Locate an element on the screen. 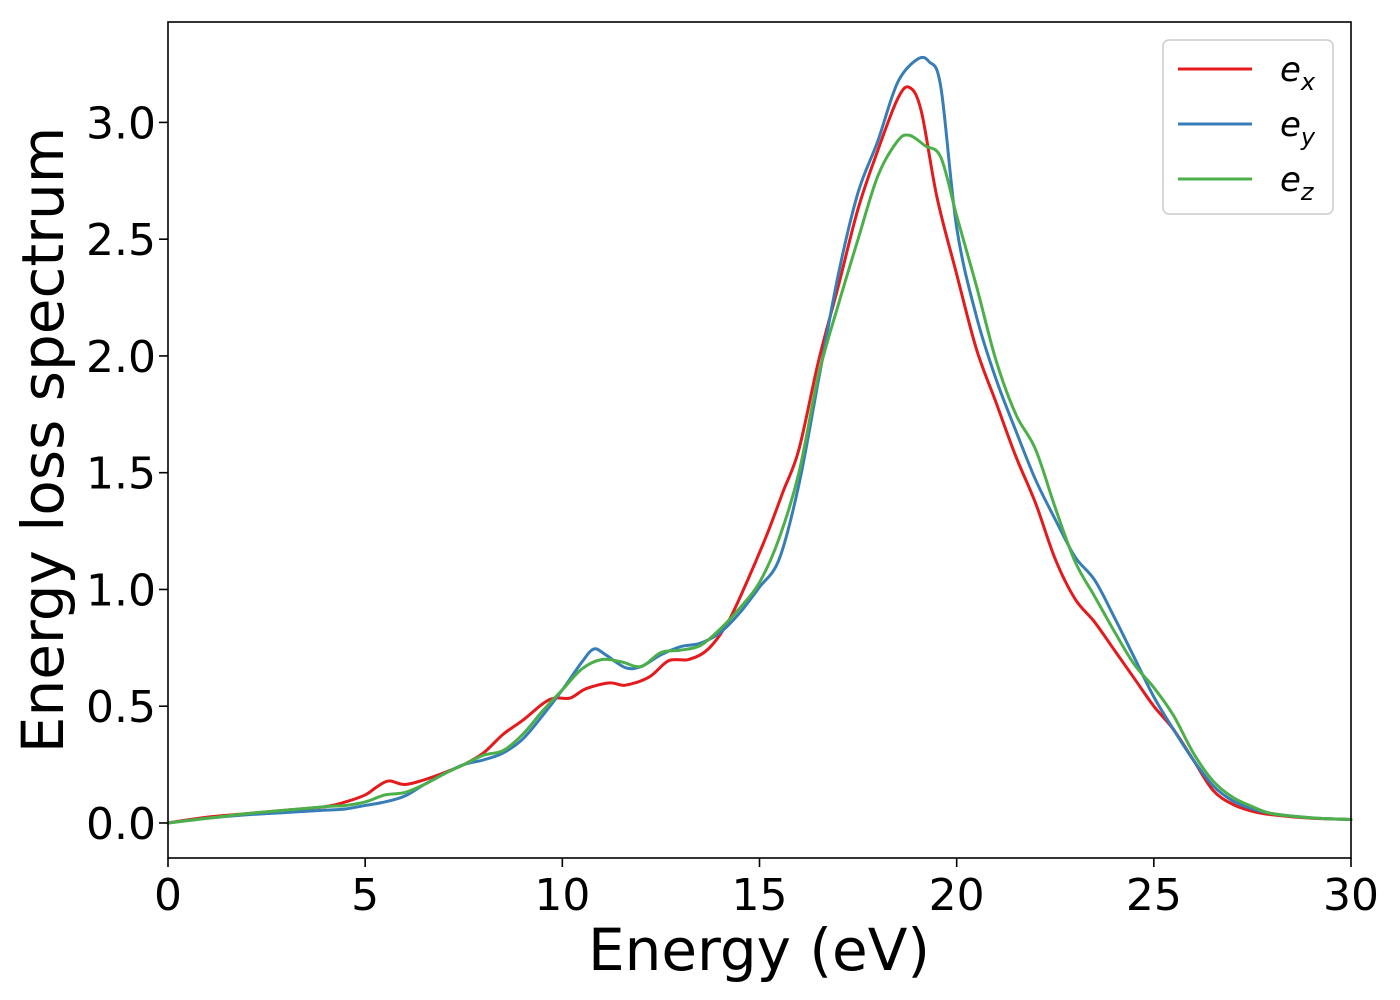 This screenshot has width=1400, height=1000. x-tick-label: 5 is located at coordinates (365, 895).